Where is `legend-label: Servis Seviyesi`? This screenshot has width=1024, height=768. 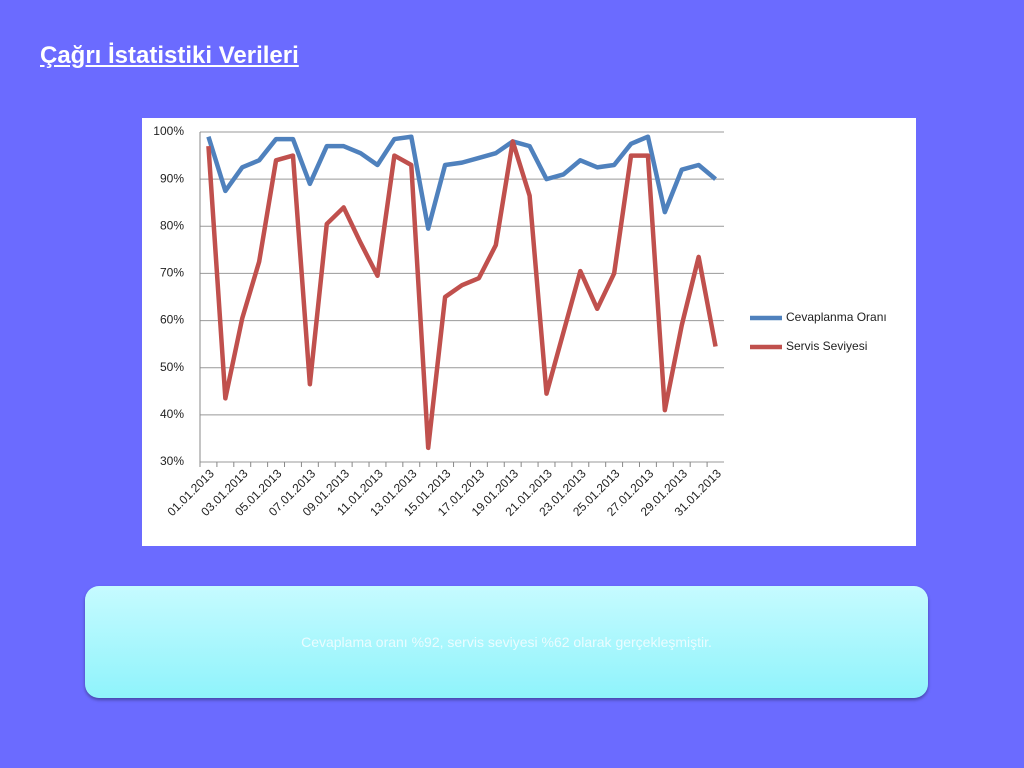 legend-label: Servis Seviyesi is located at coordinates (826, 346).